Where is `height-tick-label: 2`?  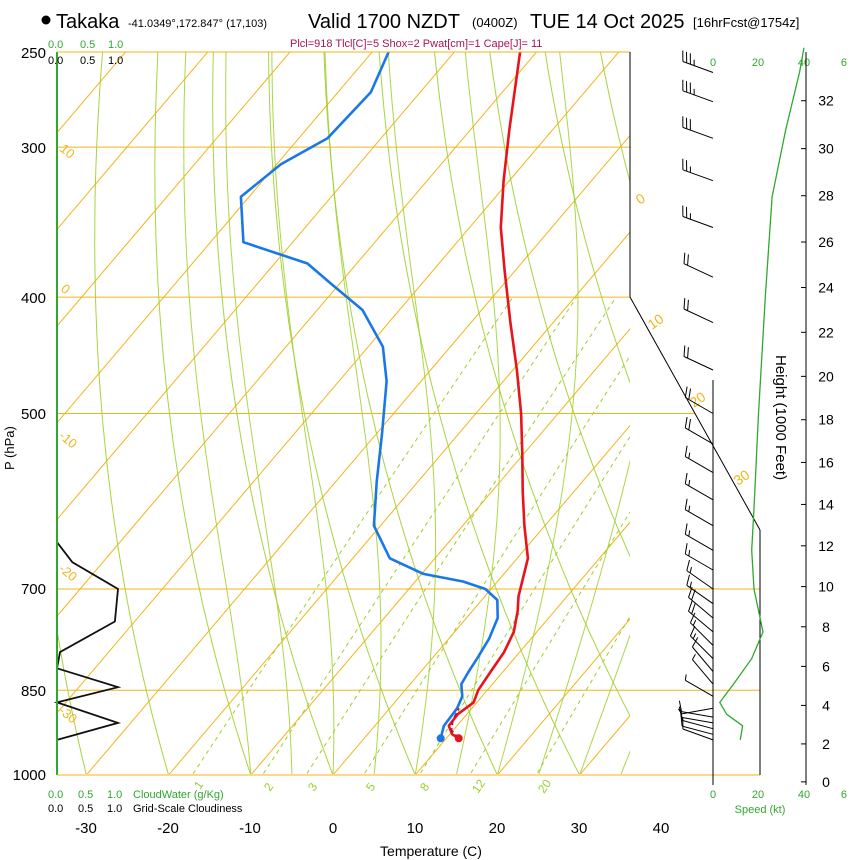
height-tick-label: 2 is located at coordinates (826, 744).